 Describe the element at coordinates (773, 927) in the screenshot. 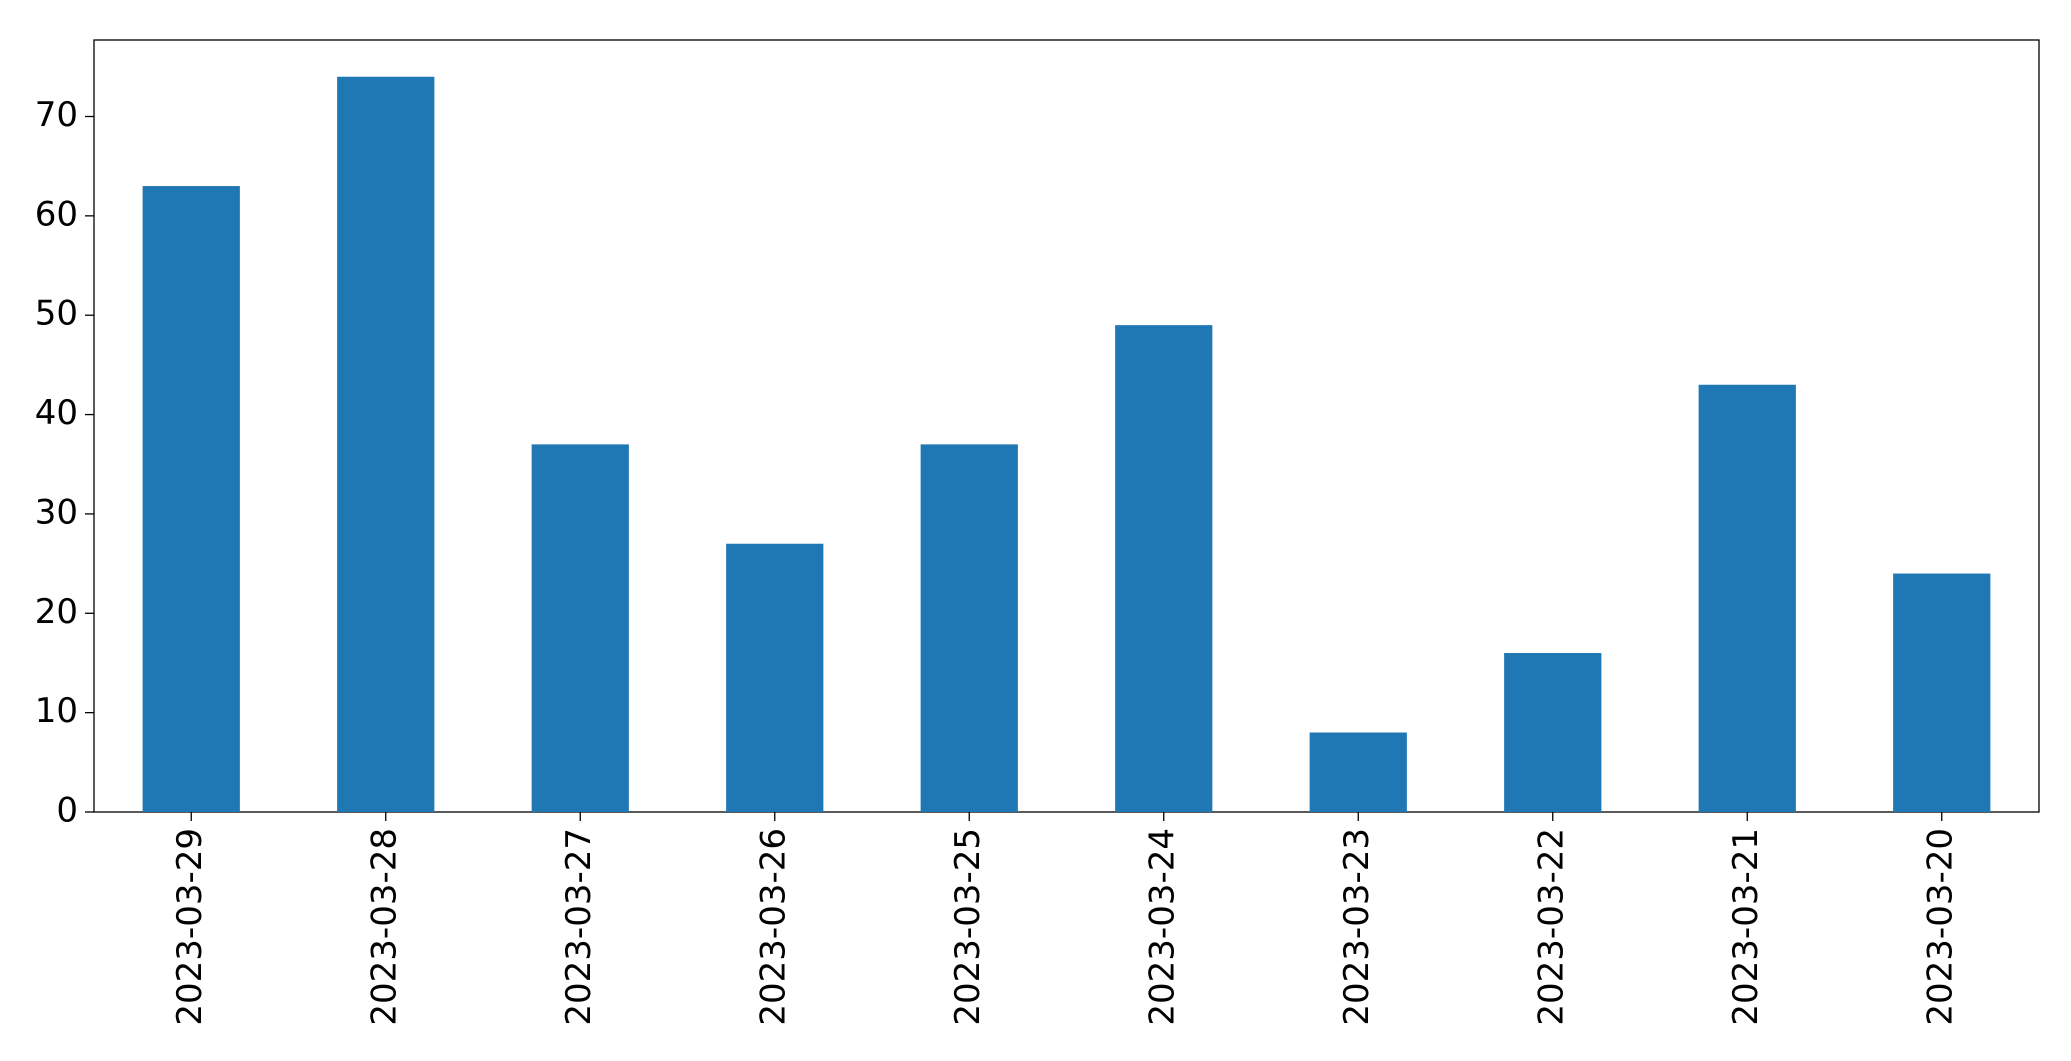

I see `x-tick-label: 2023-03-26` at that location.